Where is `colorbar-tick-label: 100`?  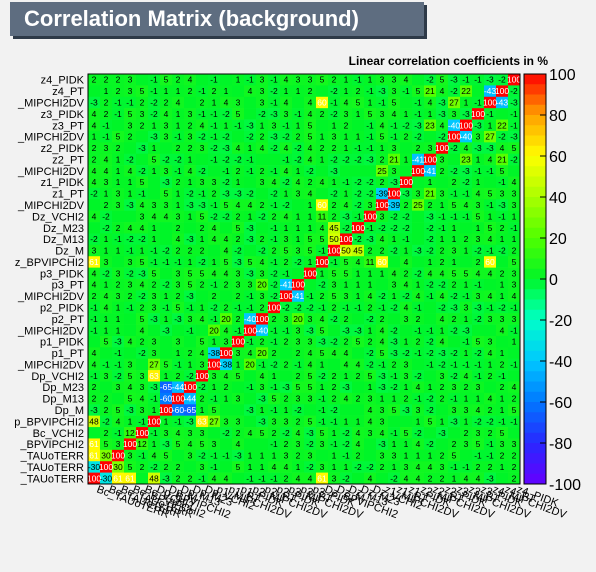 colorbar-tick-label: 100 is located at coordinates (562, 75).